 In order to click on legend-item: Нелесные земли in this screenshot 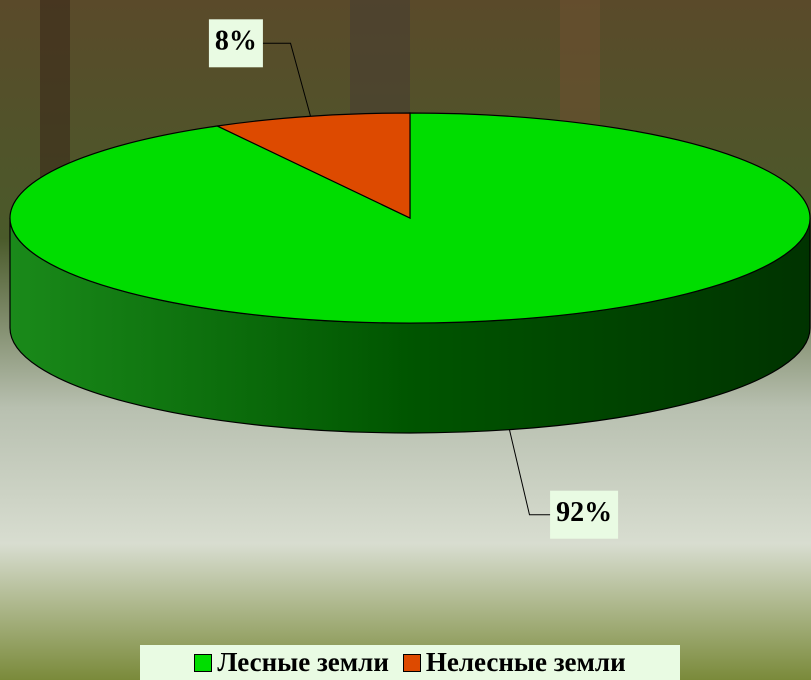, I will do `click(514, 662)`.